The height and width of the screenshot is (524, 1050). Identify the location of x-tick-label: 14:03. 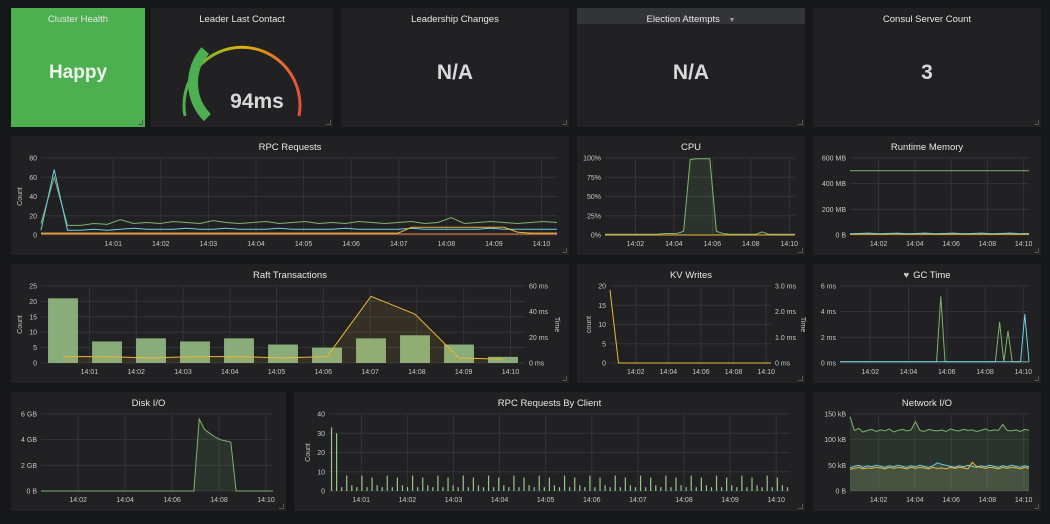
(209, 244).